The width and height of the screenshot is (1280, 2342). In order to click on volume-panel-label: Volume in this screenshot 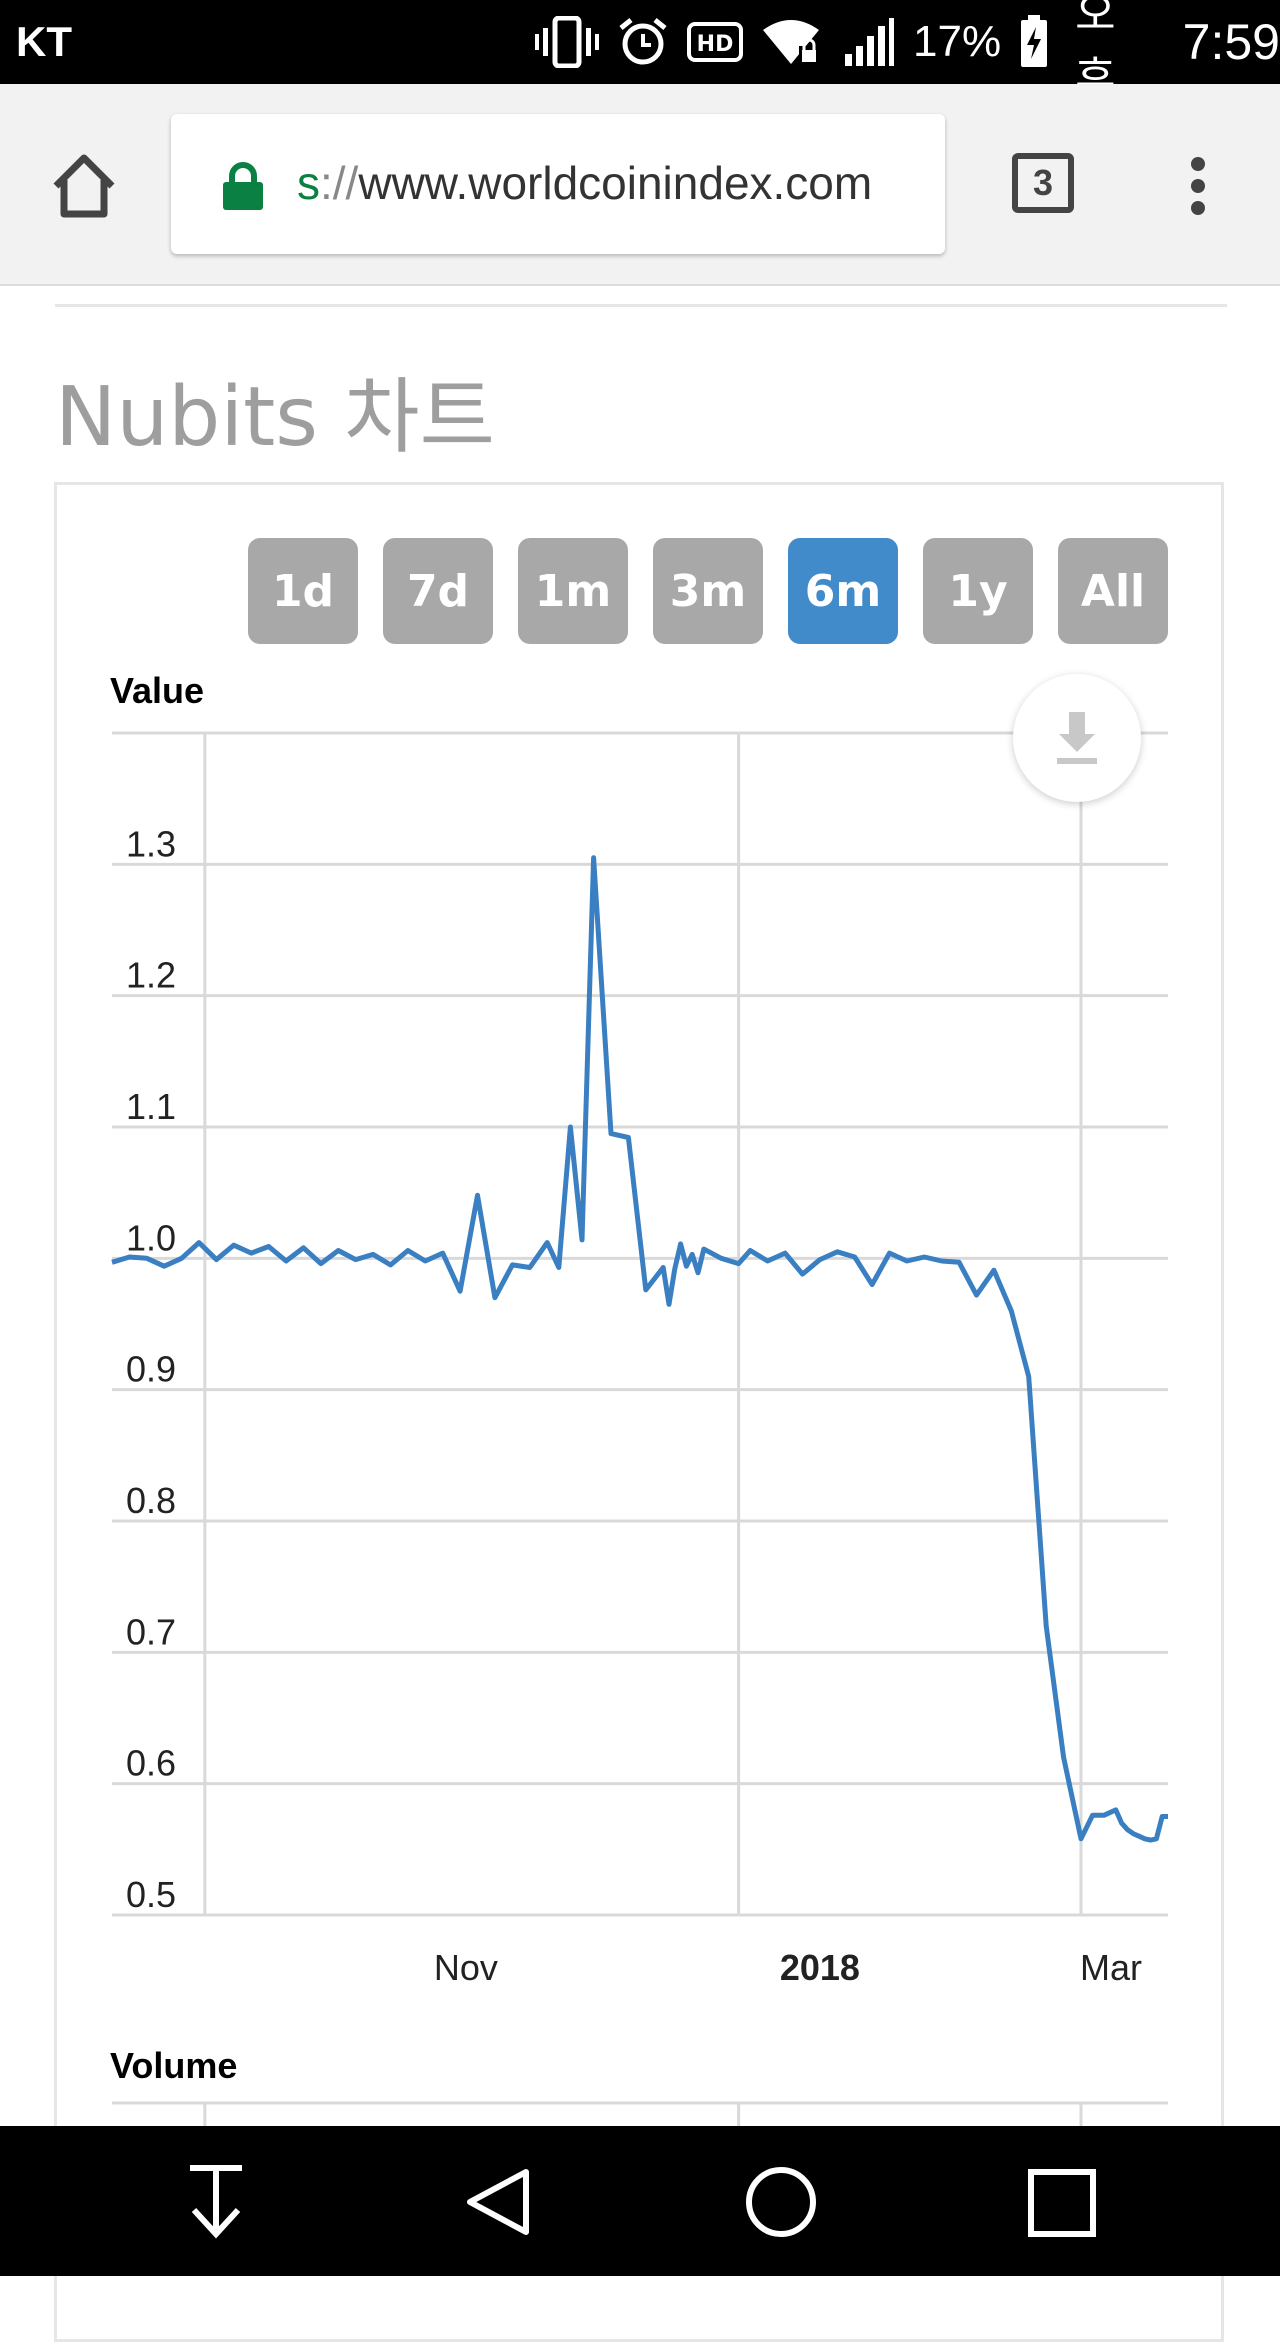, I will do `click(174, 2065)`.